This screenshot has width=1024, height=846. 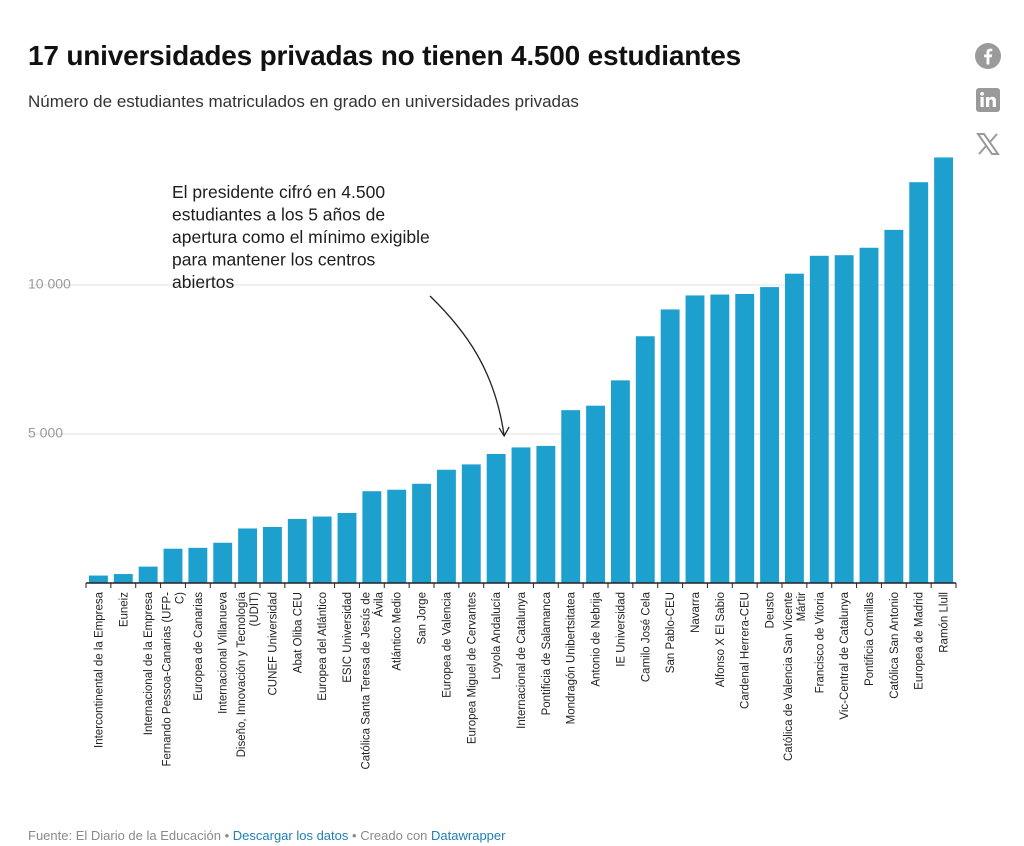 I want to click on x-icon, so click(x=988, y=144).